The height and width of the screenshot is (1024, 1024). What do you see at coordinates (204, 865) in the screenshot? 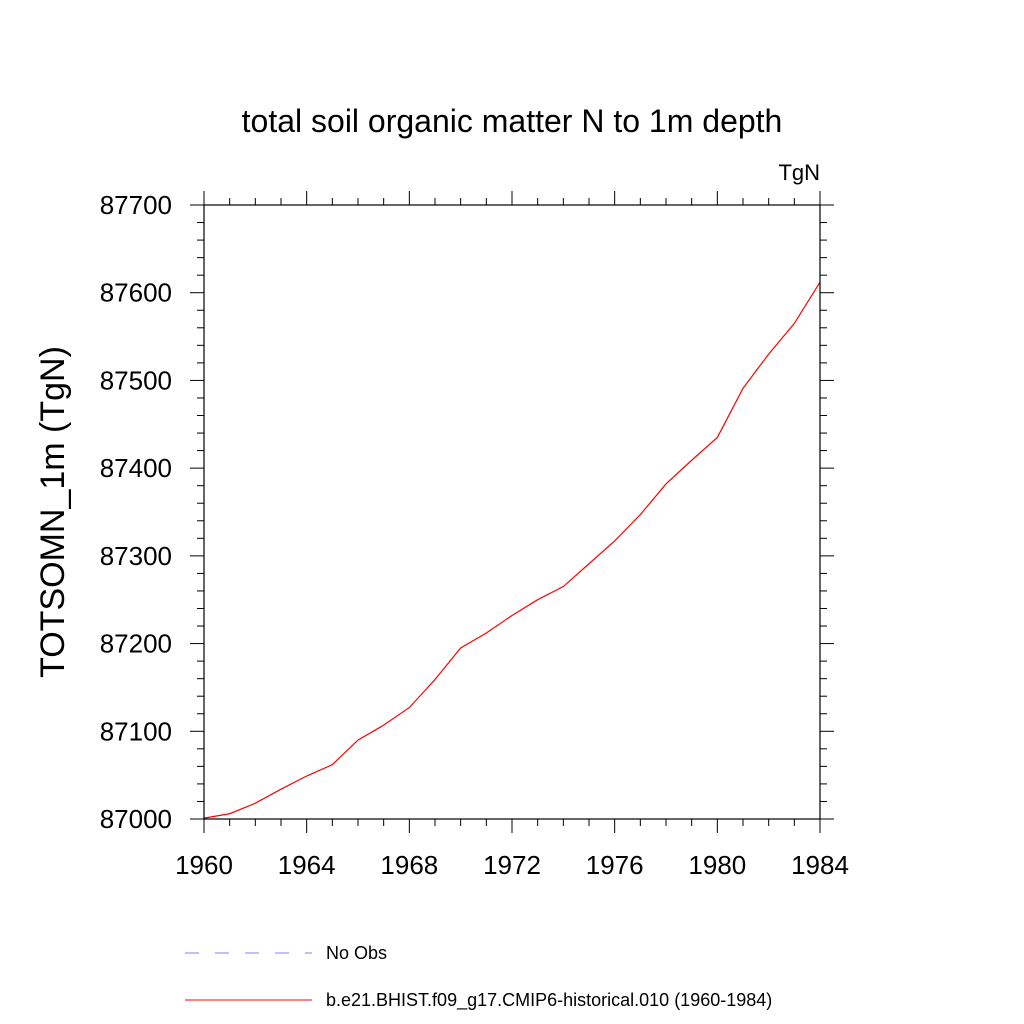
I see `x-tick-label: 1960` at bounding box center [204, 865].